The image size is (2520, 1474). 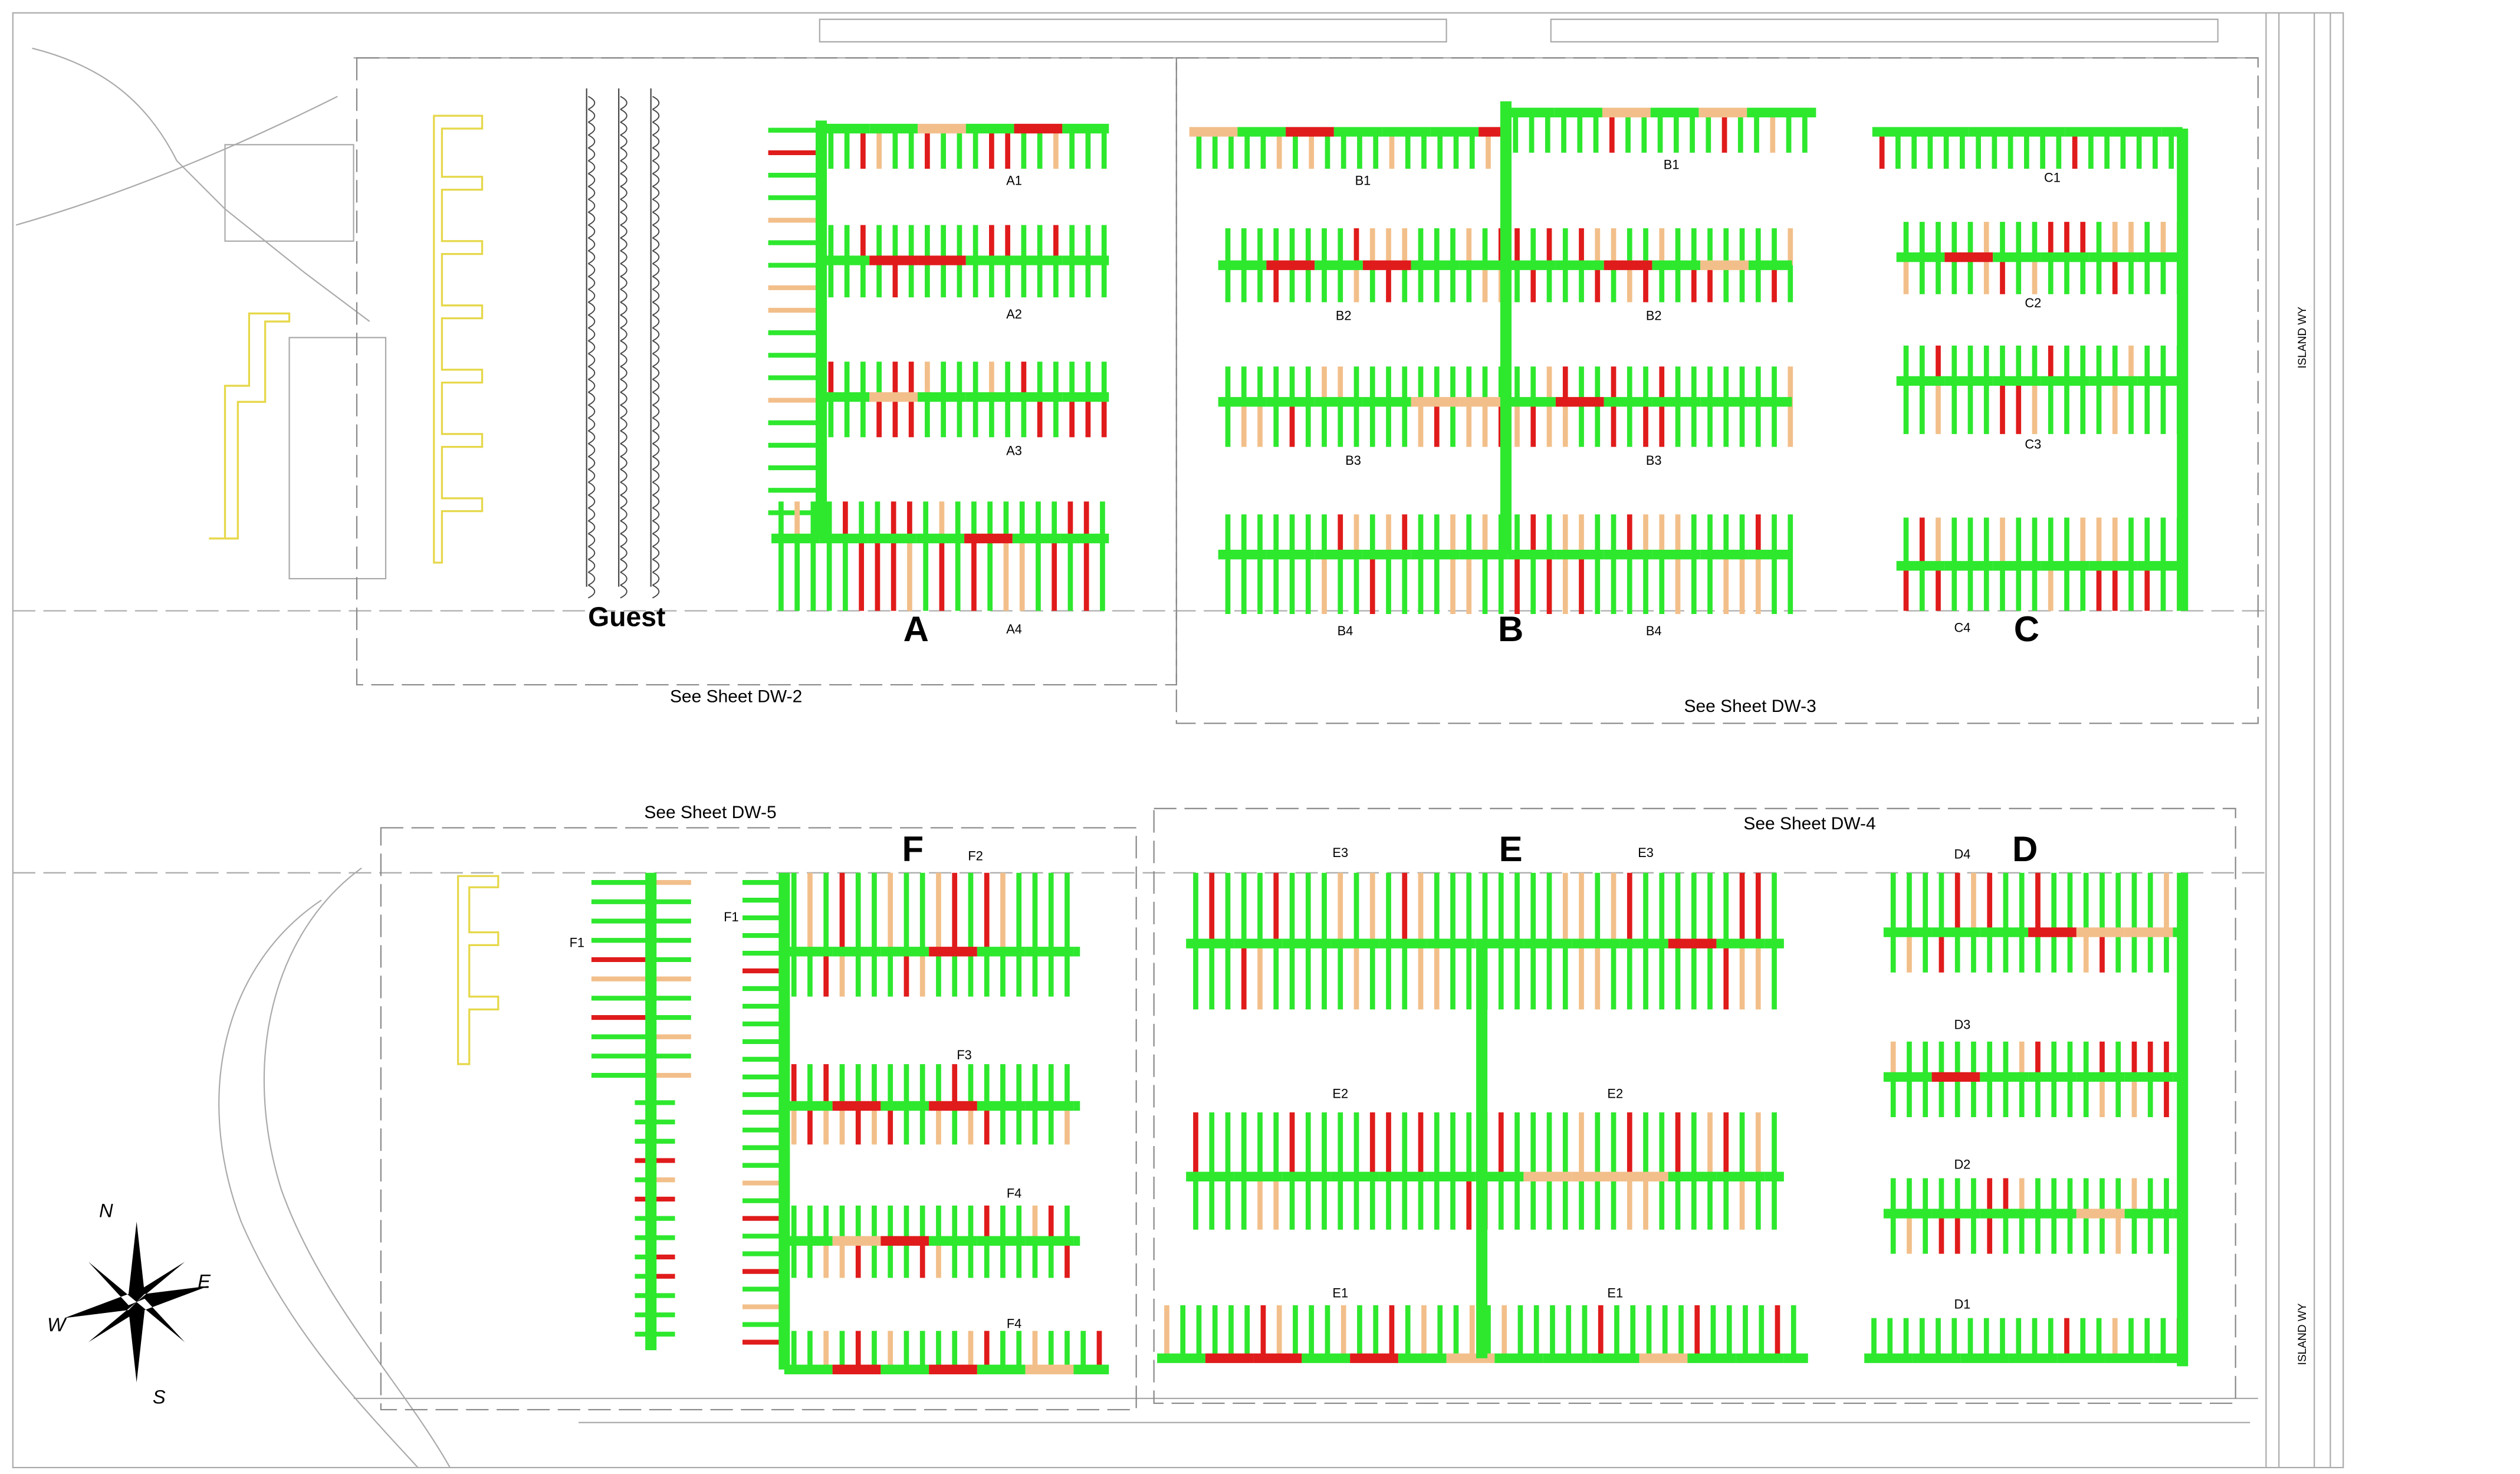 I want to click on sheet-reference: See Sheet DW-2, so click(x=736, y=697).